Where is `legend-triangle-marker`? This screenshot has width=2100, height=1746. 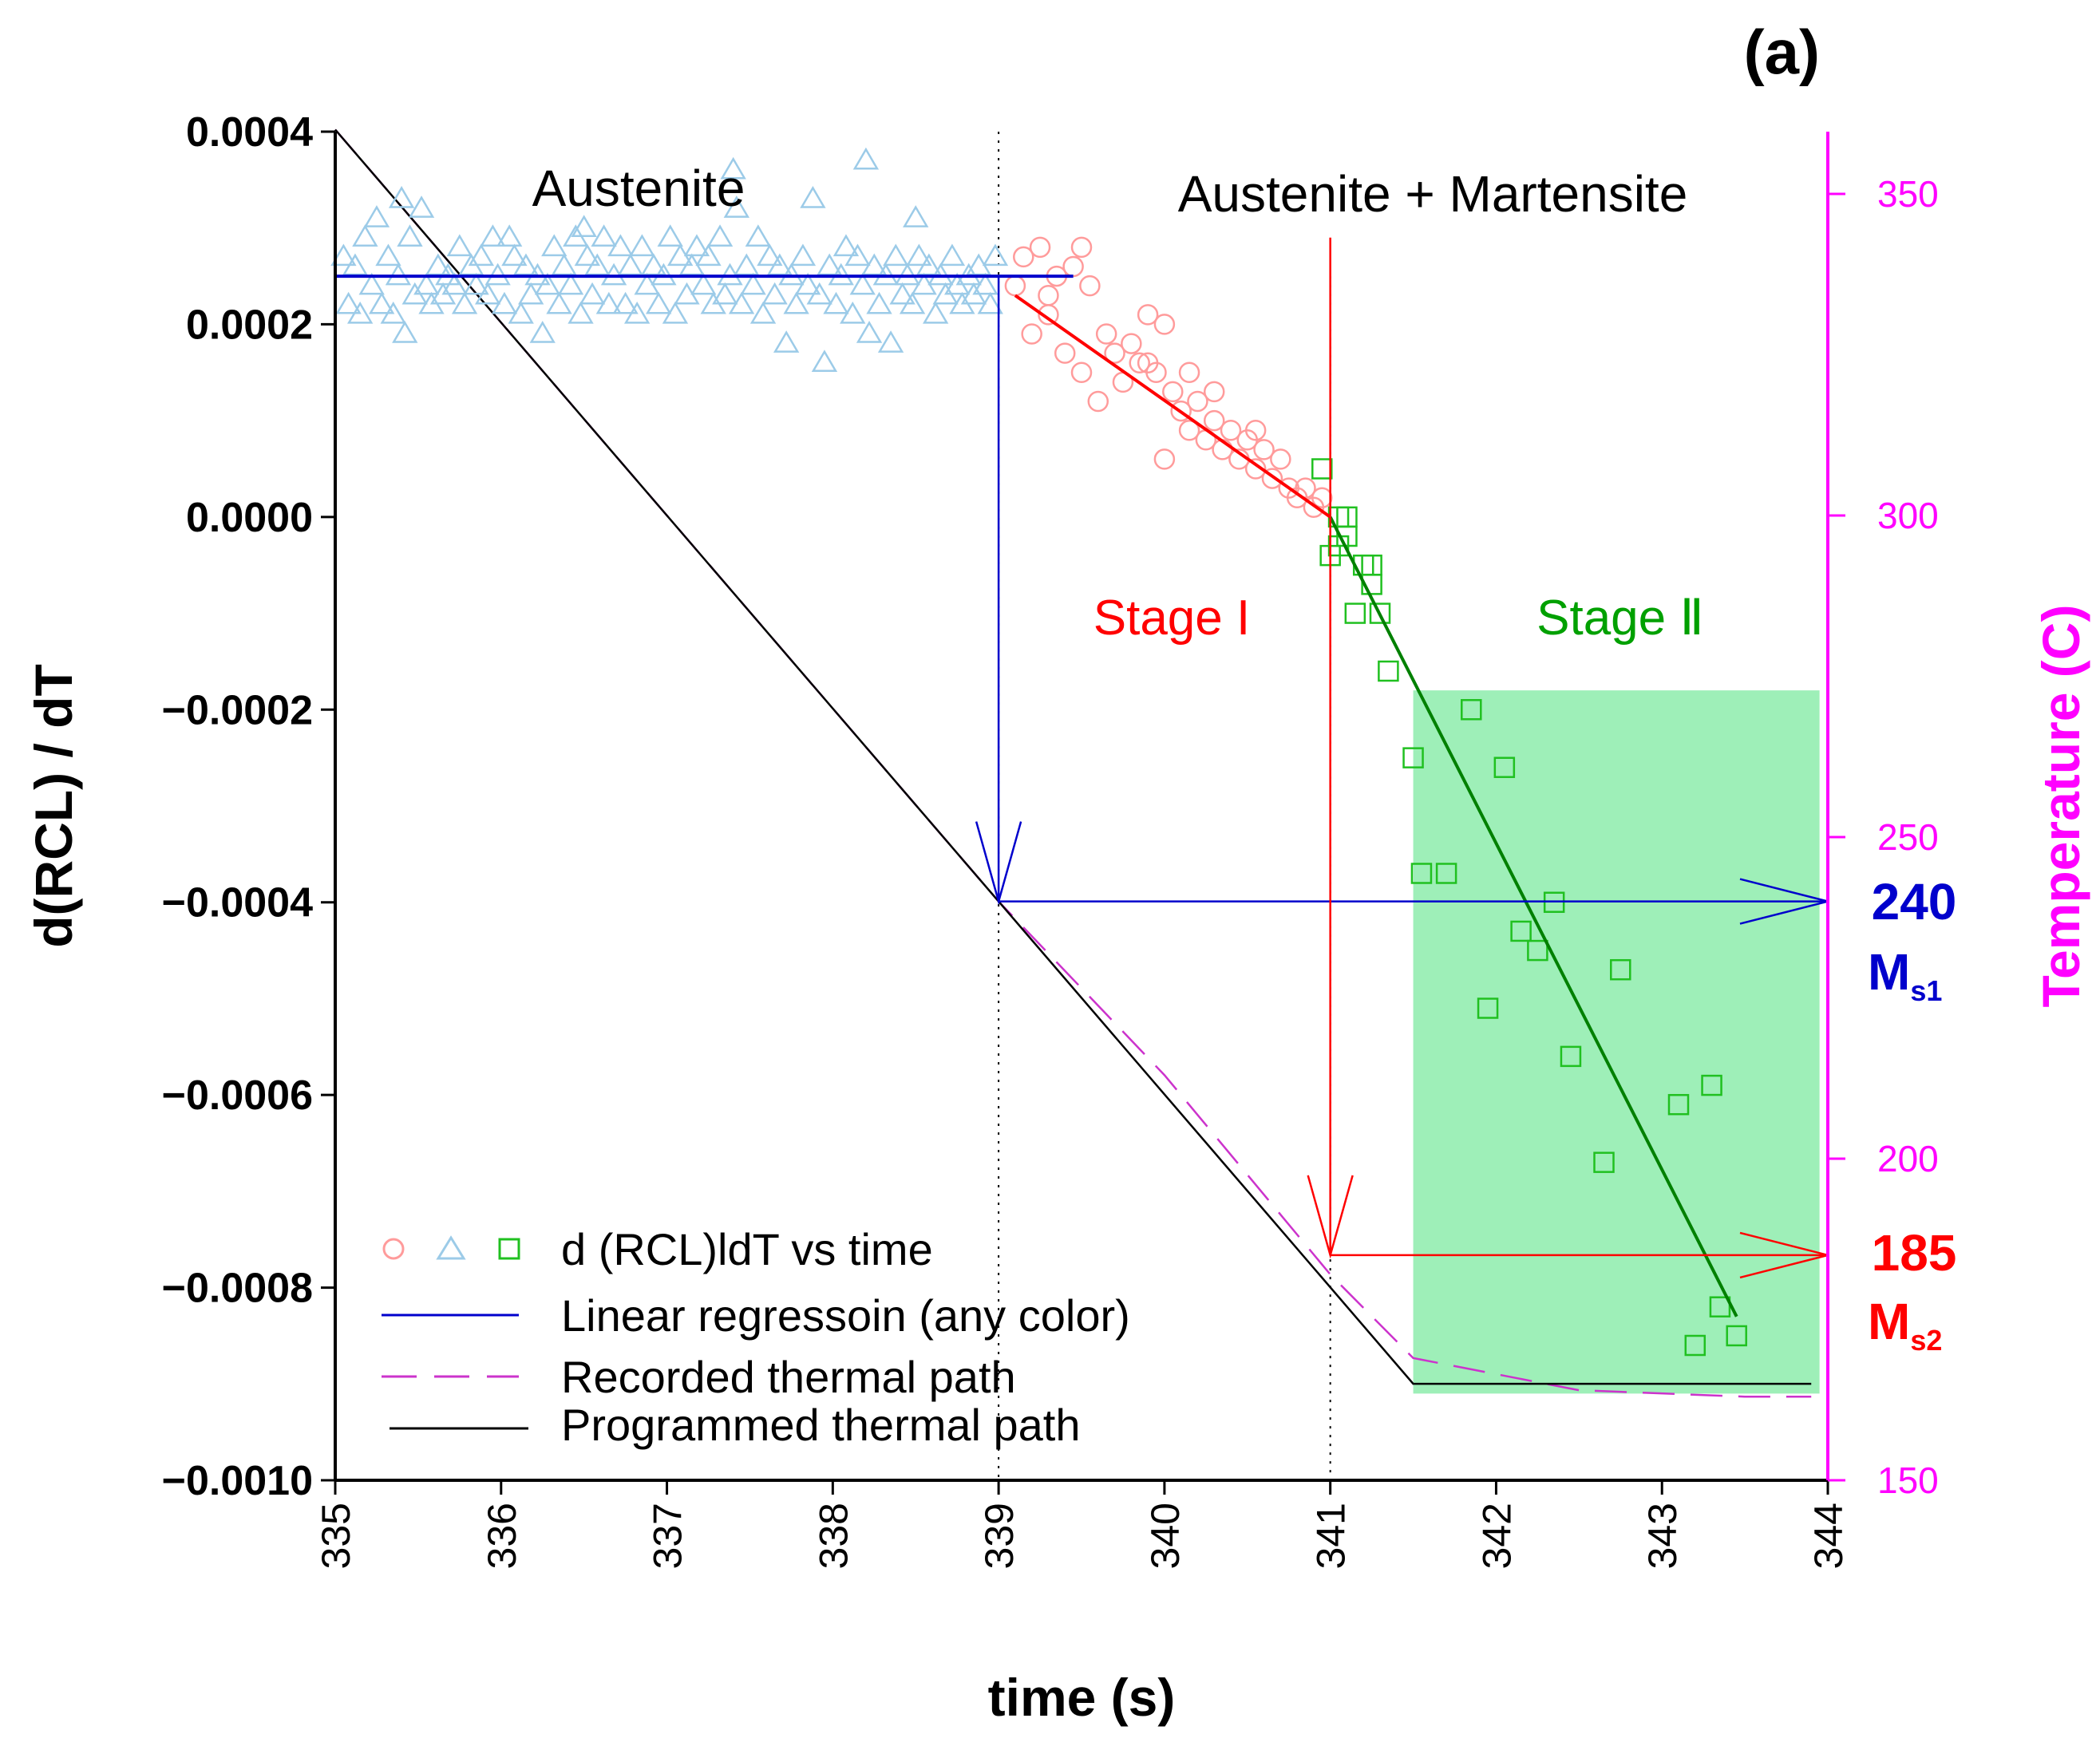
legend-triangle-marker is located at coordinates (451, 1247).